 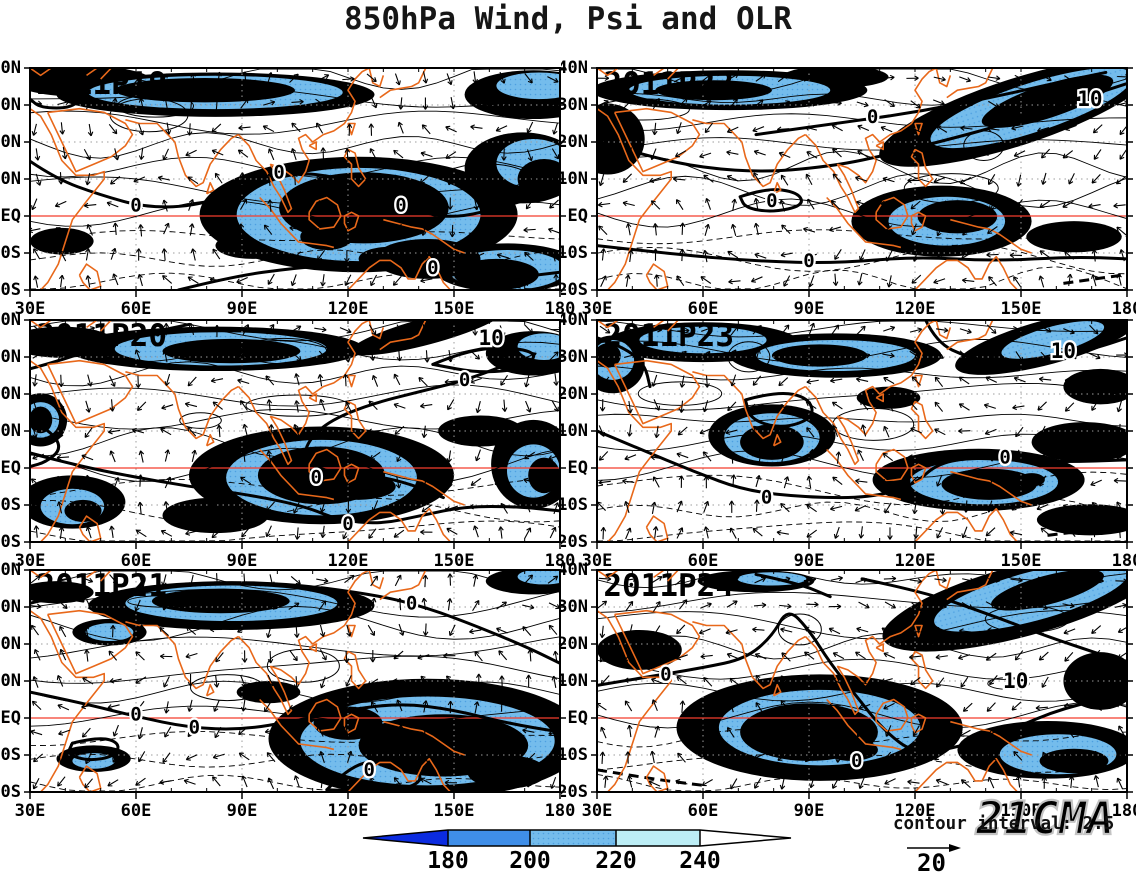 I want to click on figure-title: 850hPa Wind, Psi and OLR, so click(x=568, y=19).